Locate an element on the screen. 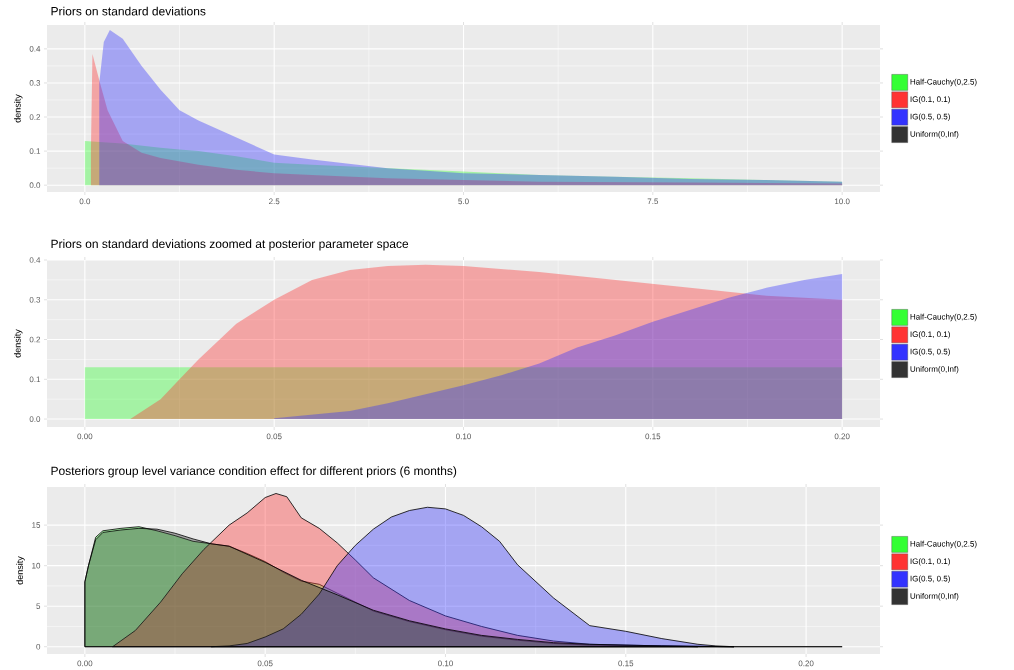  x-tick-label: 5.0 is located at coordinates (463, 201).